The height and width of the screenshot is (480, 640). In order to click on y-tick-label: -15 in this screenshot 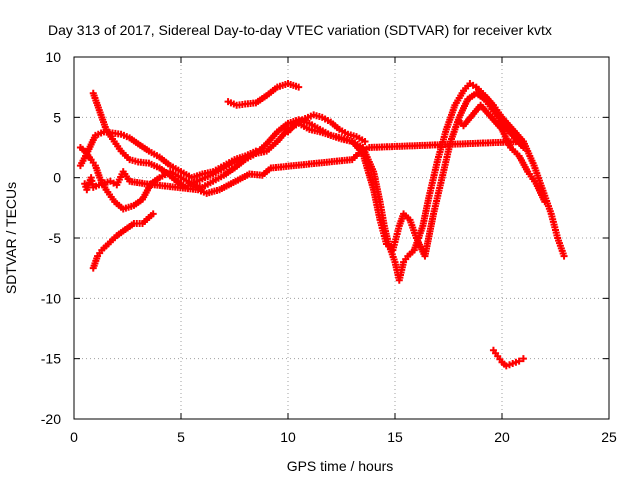, I will do `click(51, 359)`.